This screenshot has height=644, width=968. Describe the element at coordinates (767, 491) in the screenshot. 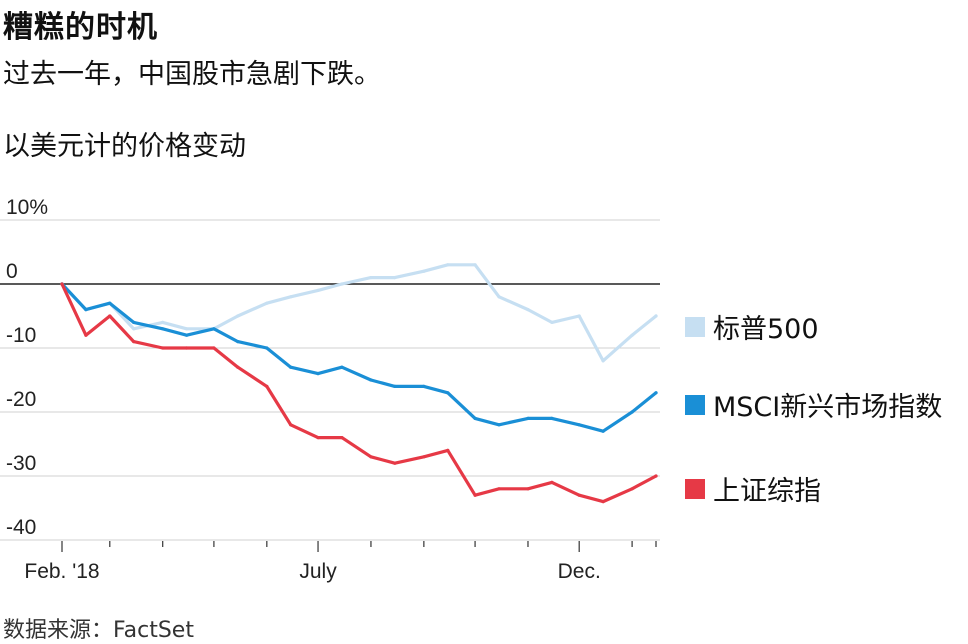

I see `legend-label: 上证综指` at that location.